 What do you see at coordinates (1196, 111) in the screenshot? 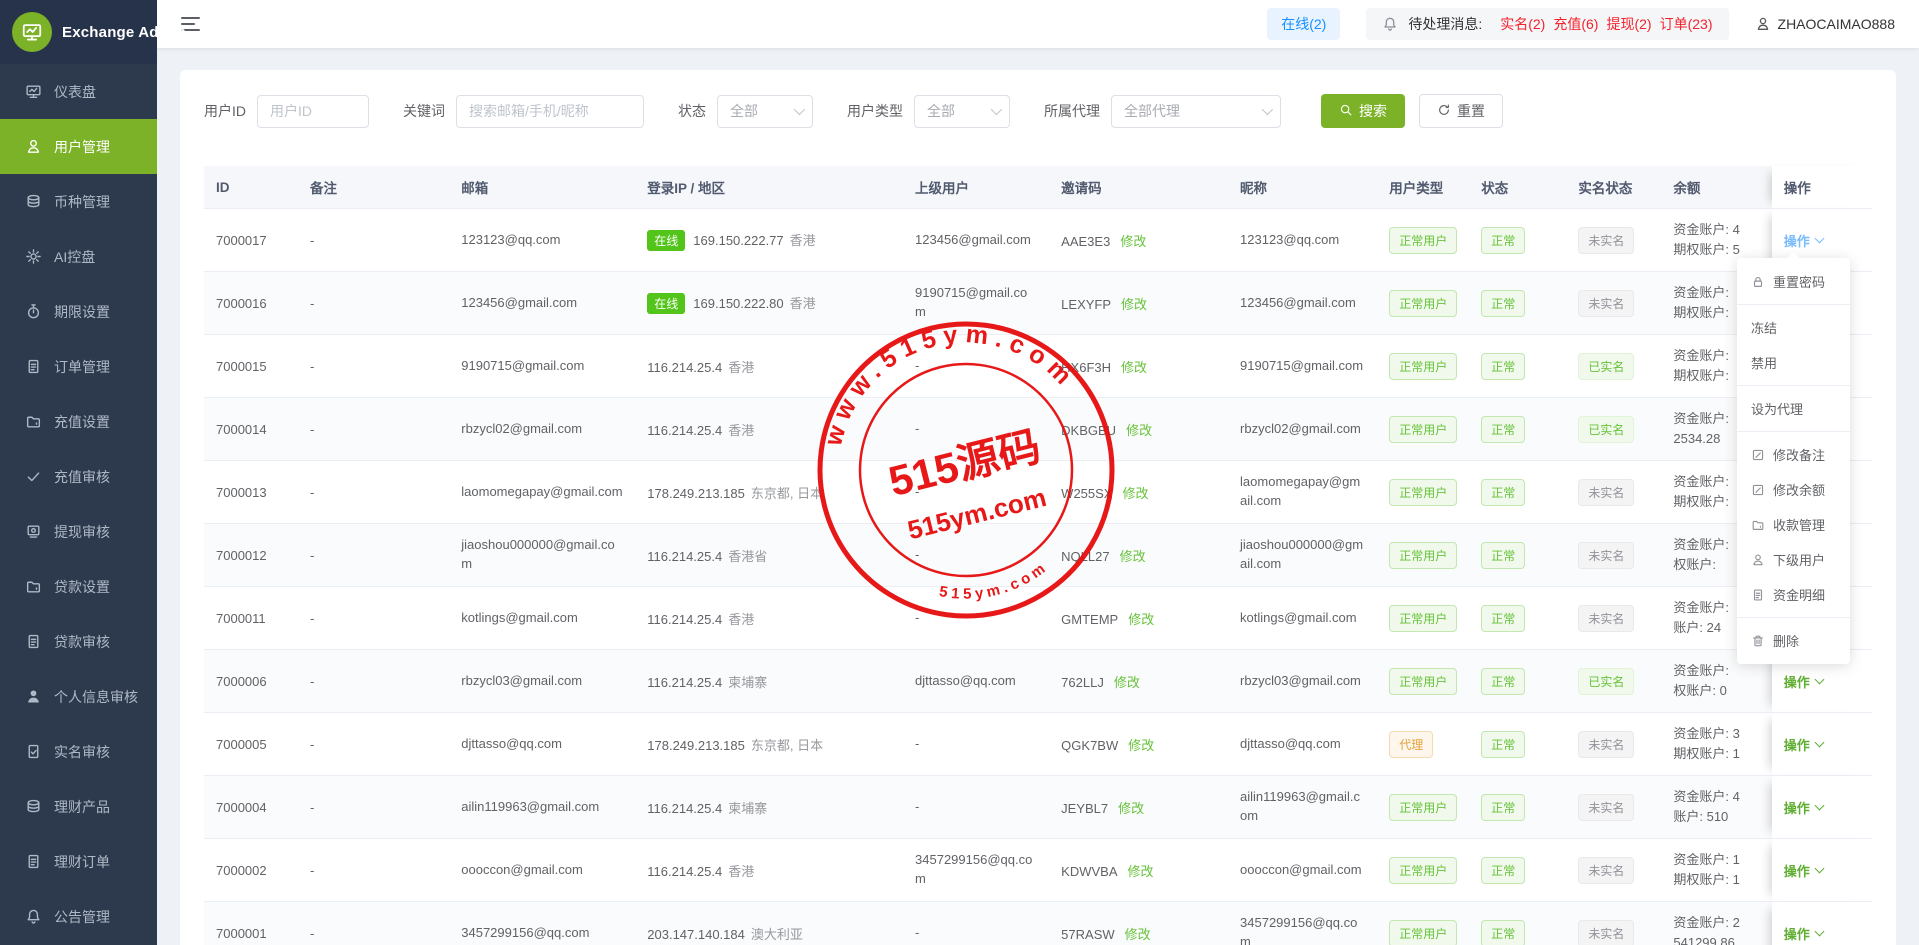
I see `agent-select: 全部代理` at bounding box center [1196, 111].